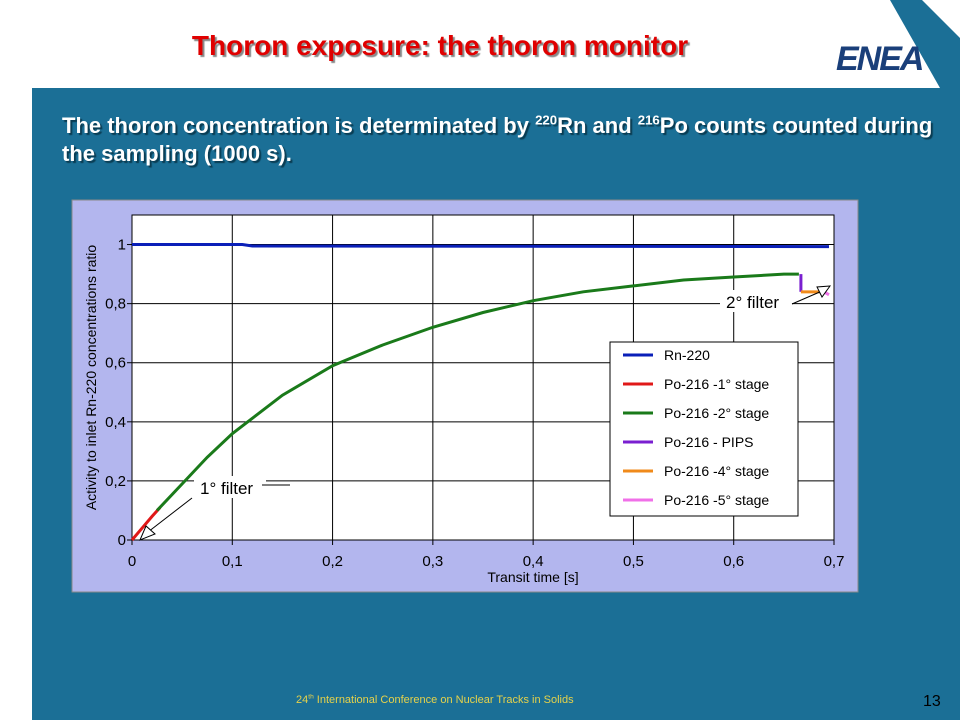  Describe the element at coordinates (704, 429) in the screenshot. I see `legend-box` at that location.